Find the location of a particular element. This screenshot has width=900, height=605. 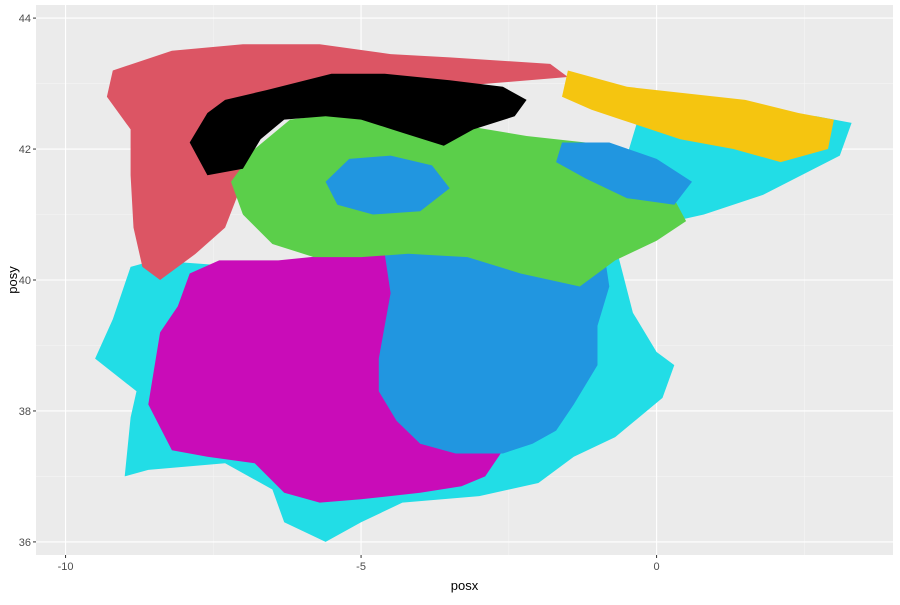

x-axis-title: posx is located at coordinates (465, 585).